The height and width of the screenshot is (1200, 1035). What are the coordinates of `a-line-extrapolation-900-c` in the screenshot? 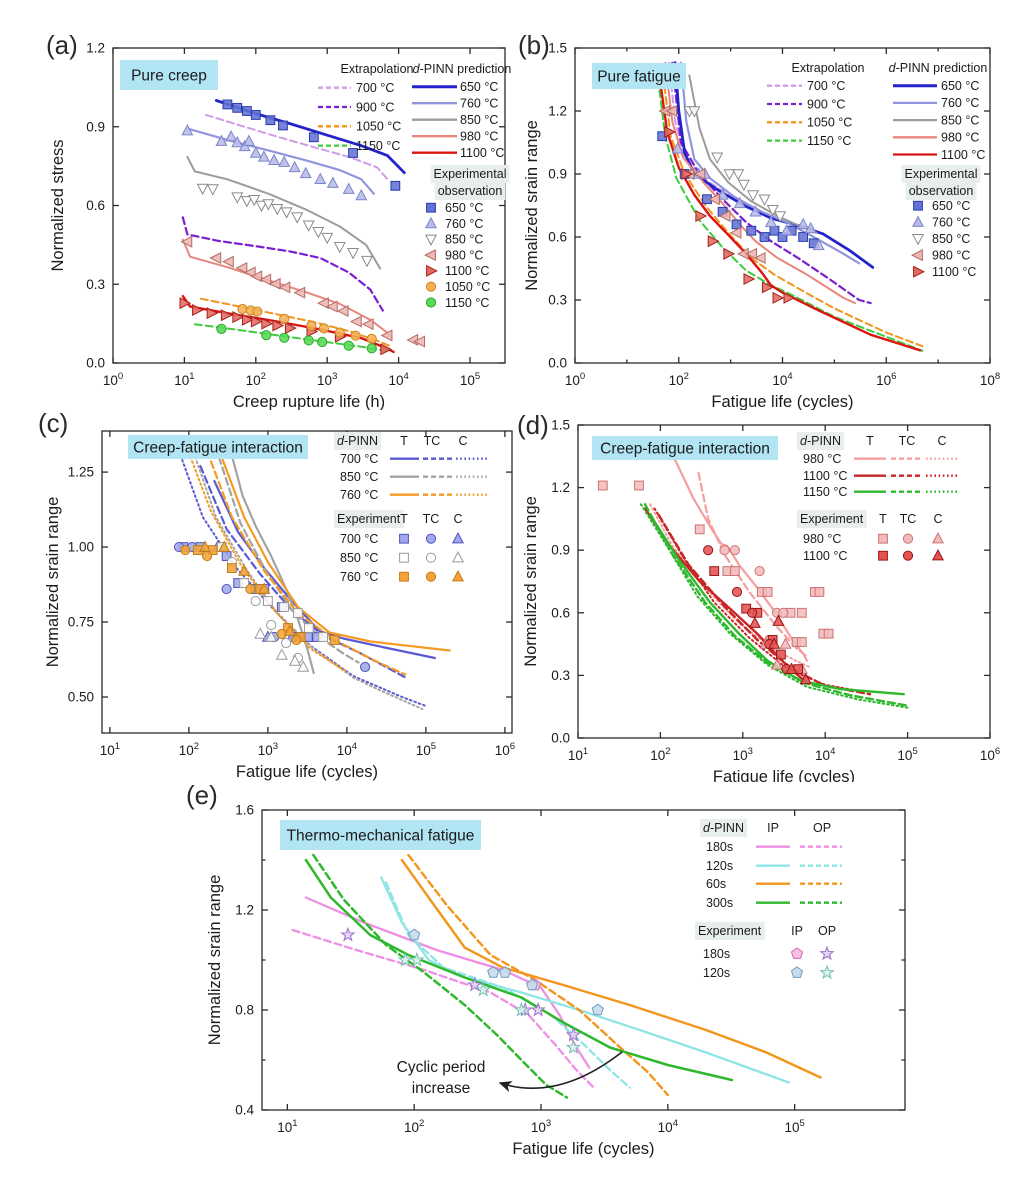 It's located at (282, 264).